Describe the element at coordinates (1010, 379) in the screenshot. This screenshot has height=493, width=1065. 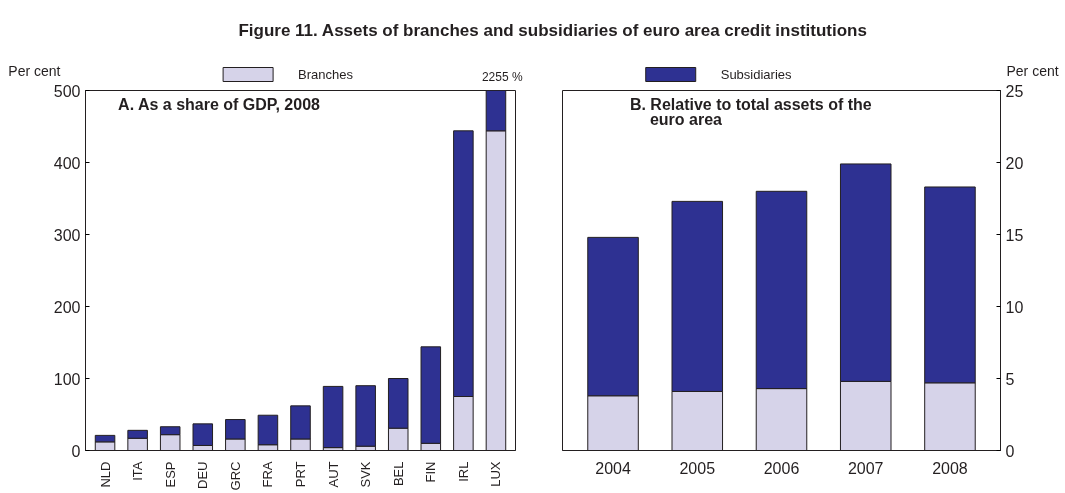
I see `y2-tick-label: 5` at that location.